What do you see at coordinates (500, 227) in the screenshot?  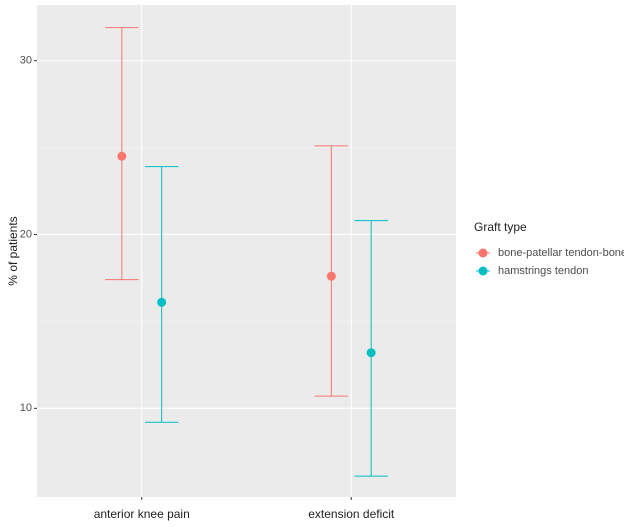 I see `legend-title: Graft type` at bounding box center [500, 227].